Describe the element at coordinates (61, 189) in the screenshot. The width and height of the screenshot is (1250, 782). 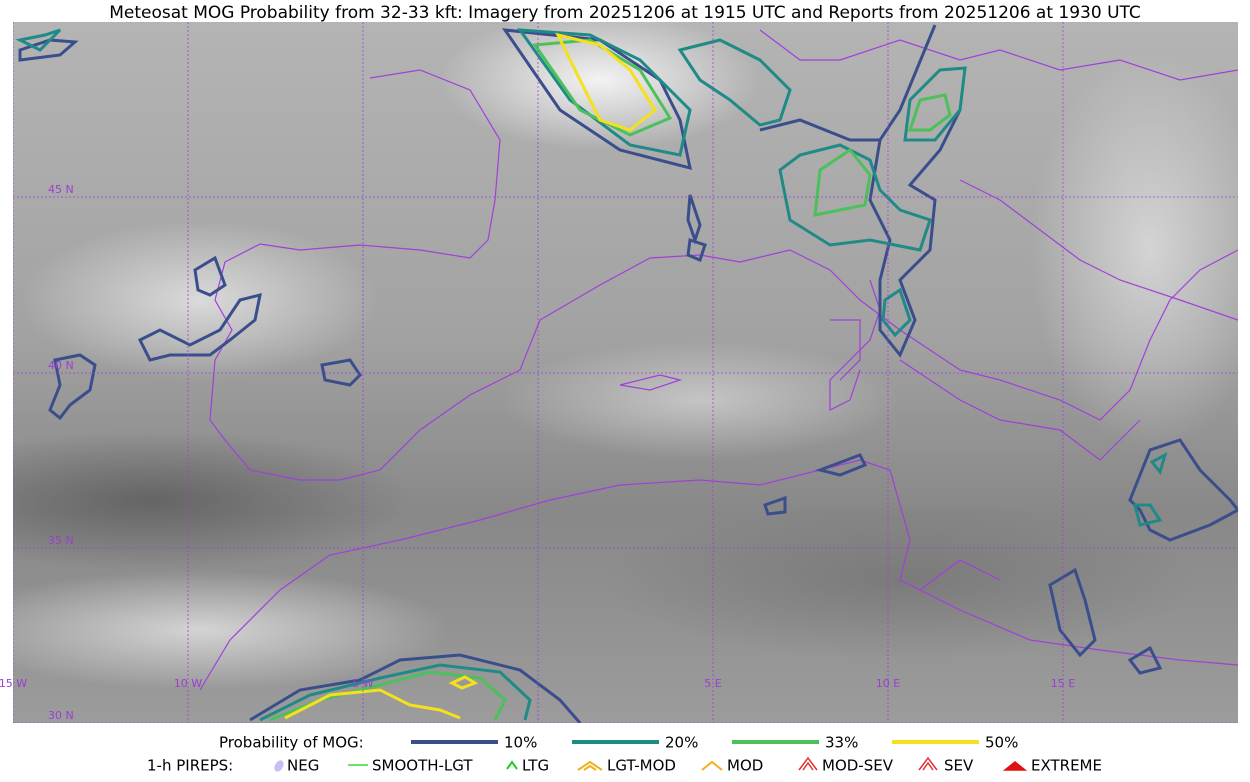
I see `lat-label: 45 N` at that location.